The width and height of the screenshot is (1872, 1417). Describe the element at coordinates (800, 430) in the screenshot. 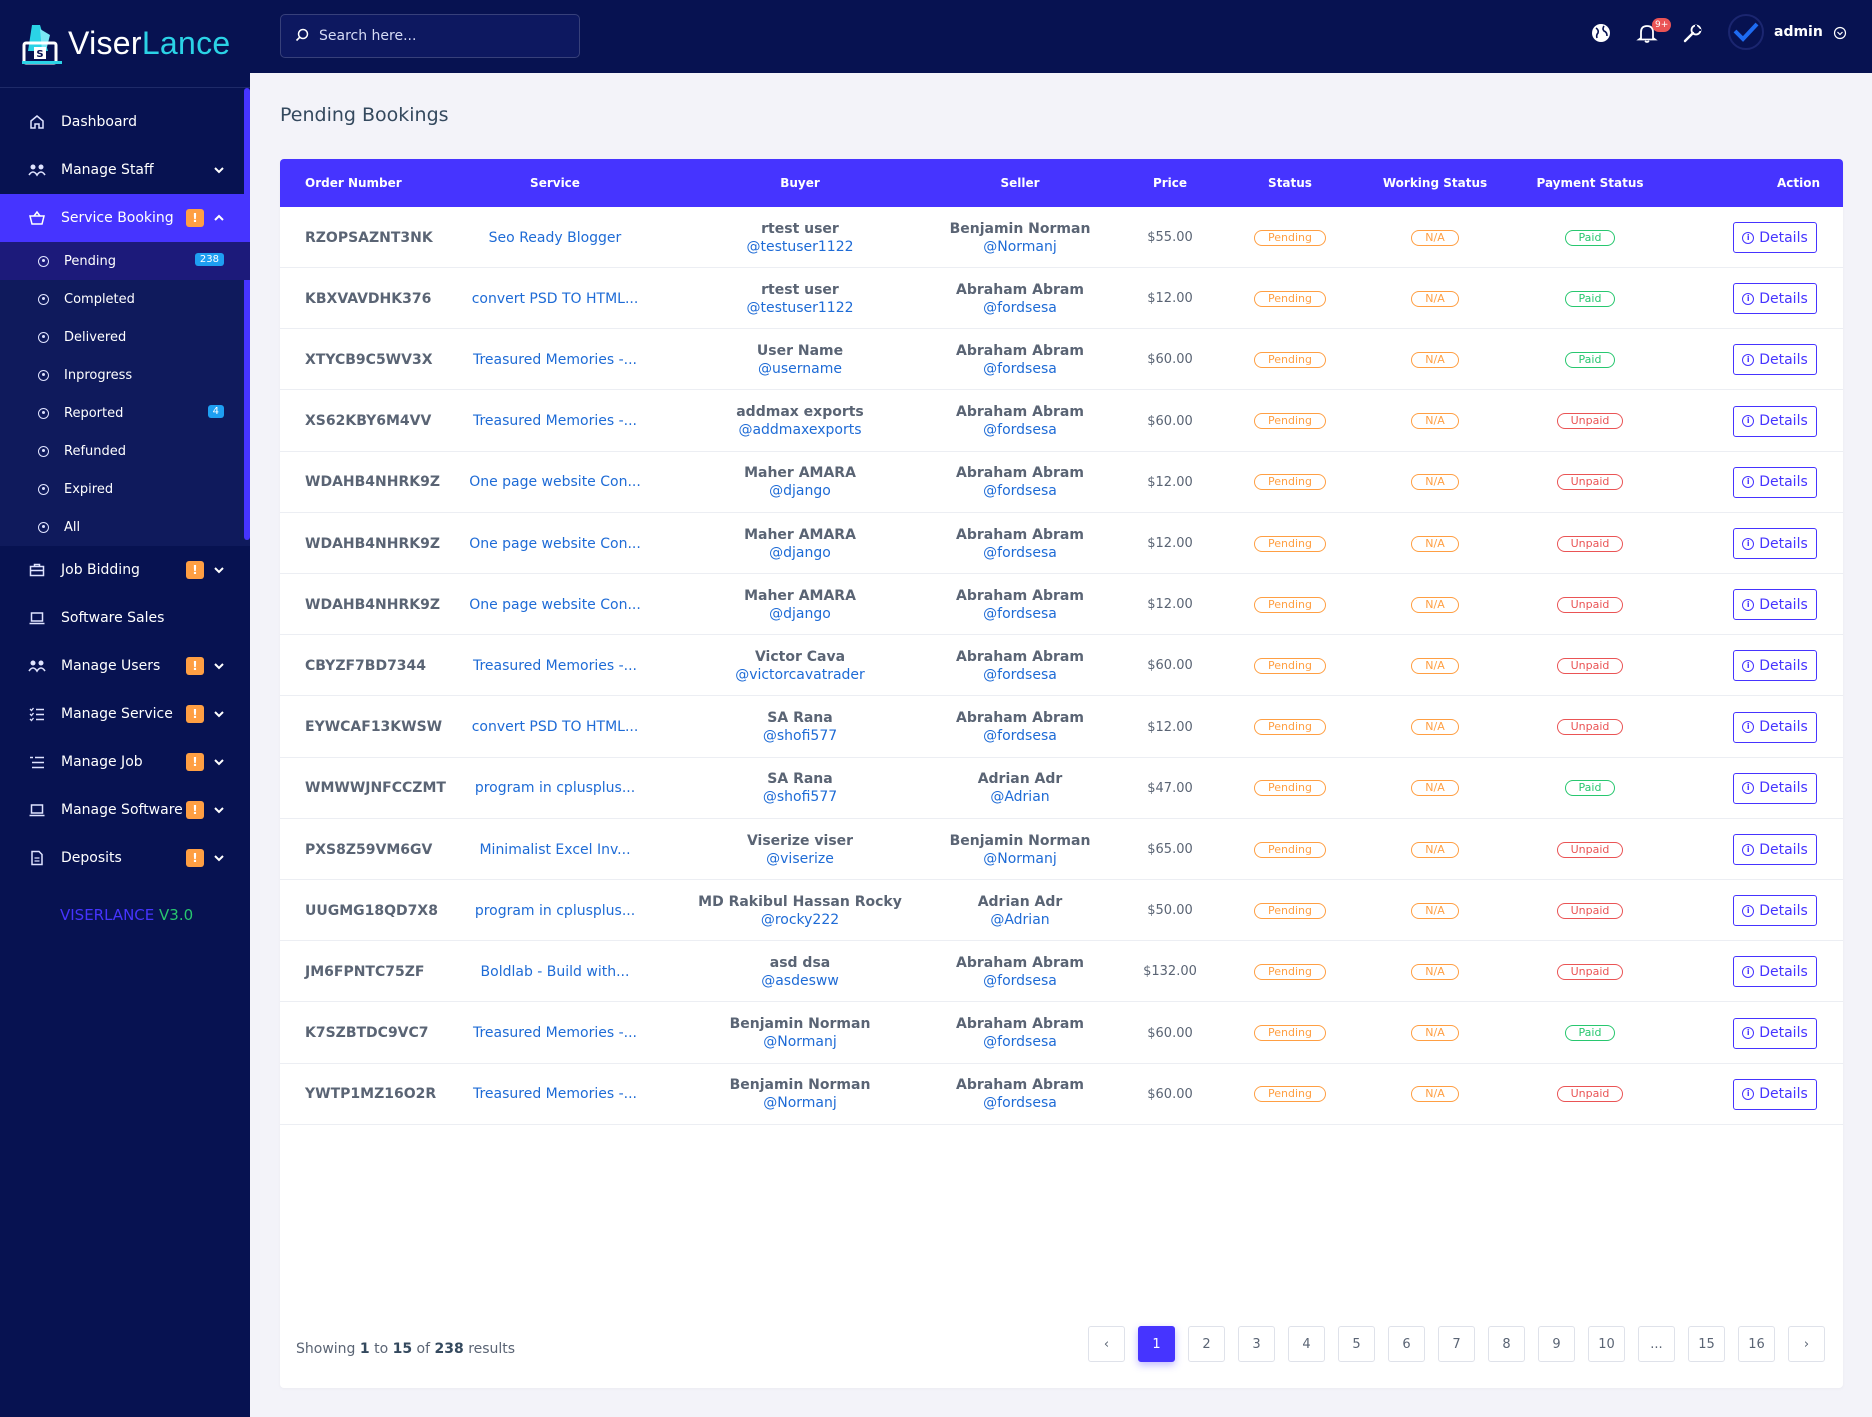

I see `buyer-handle-link: @addmaxexports` at that location.